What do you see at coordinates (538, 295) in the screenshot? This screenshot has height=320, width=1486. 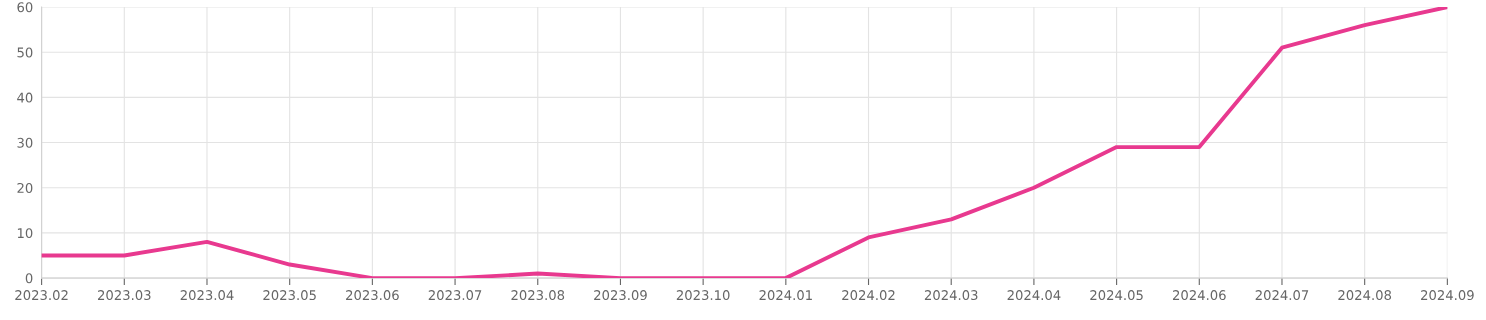 I see `x-tick-label: 2023.08` at bounding box center [538, 295].